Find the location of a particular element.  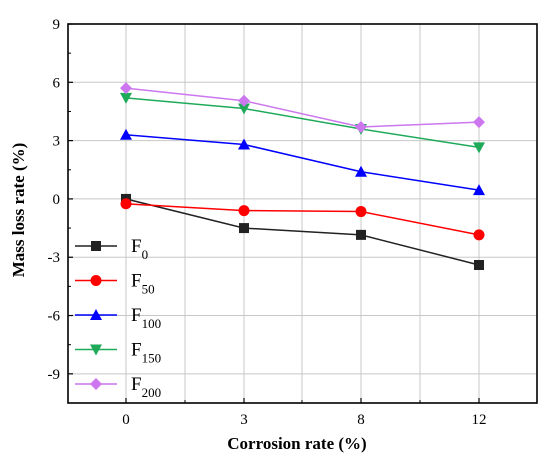

y-tick-label: 3 is located at coordinates (57, 142).